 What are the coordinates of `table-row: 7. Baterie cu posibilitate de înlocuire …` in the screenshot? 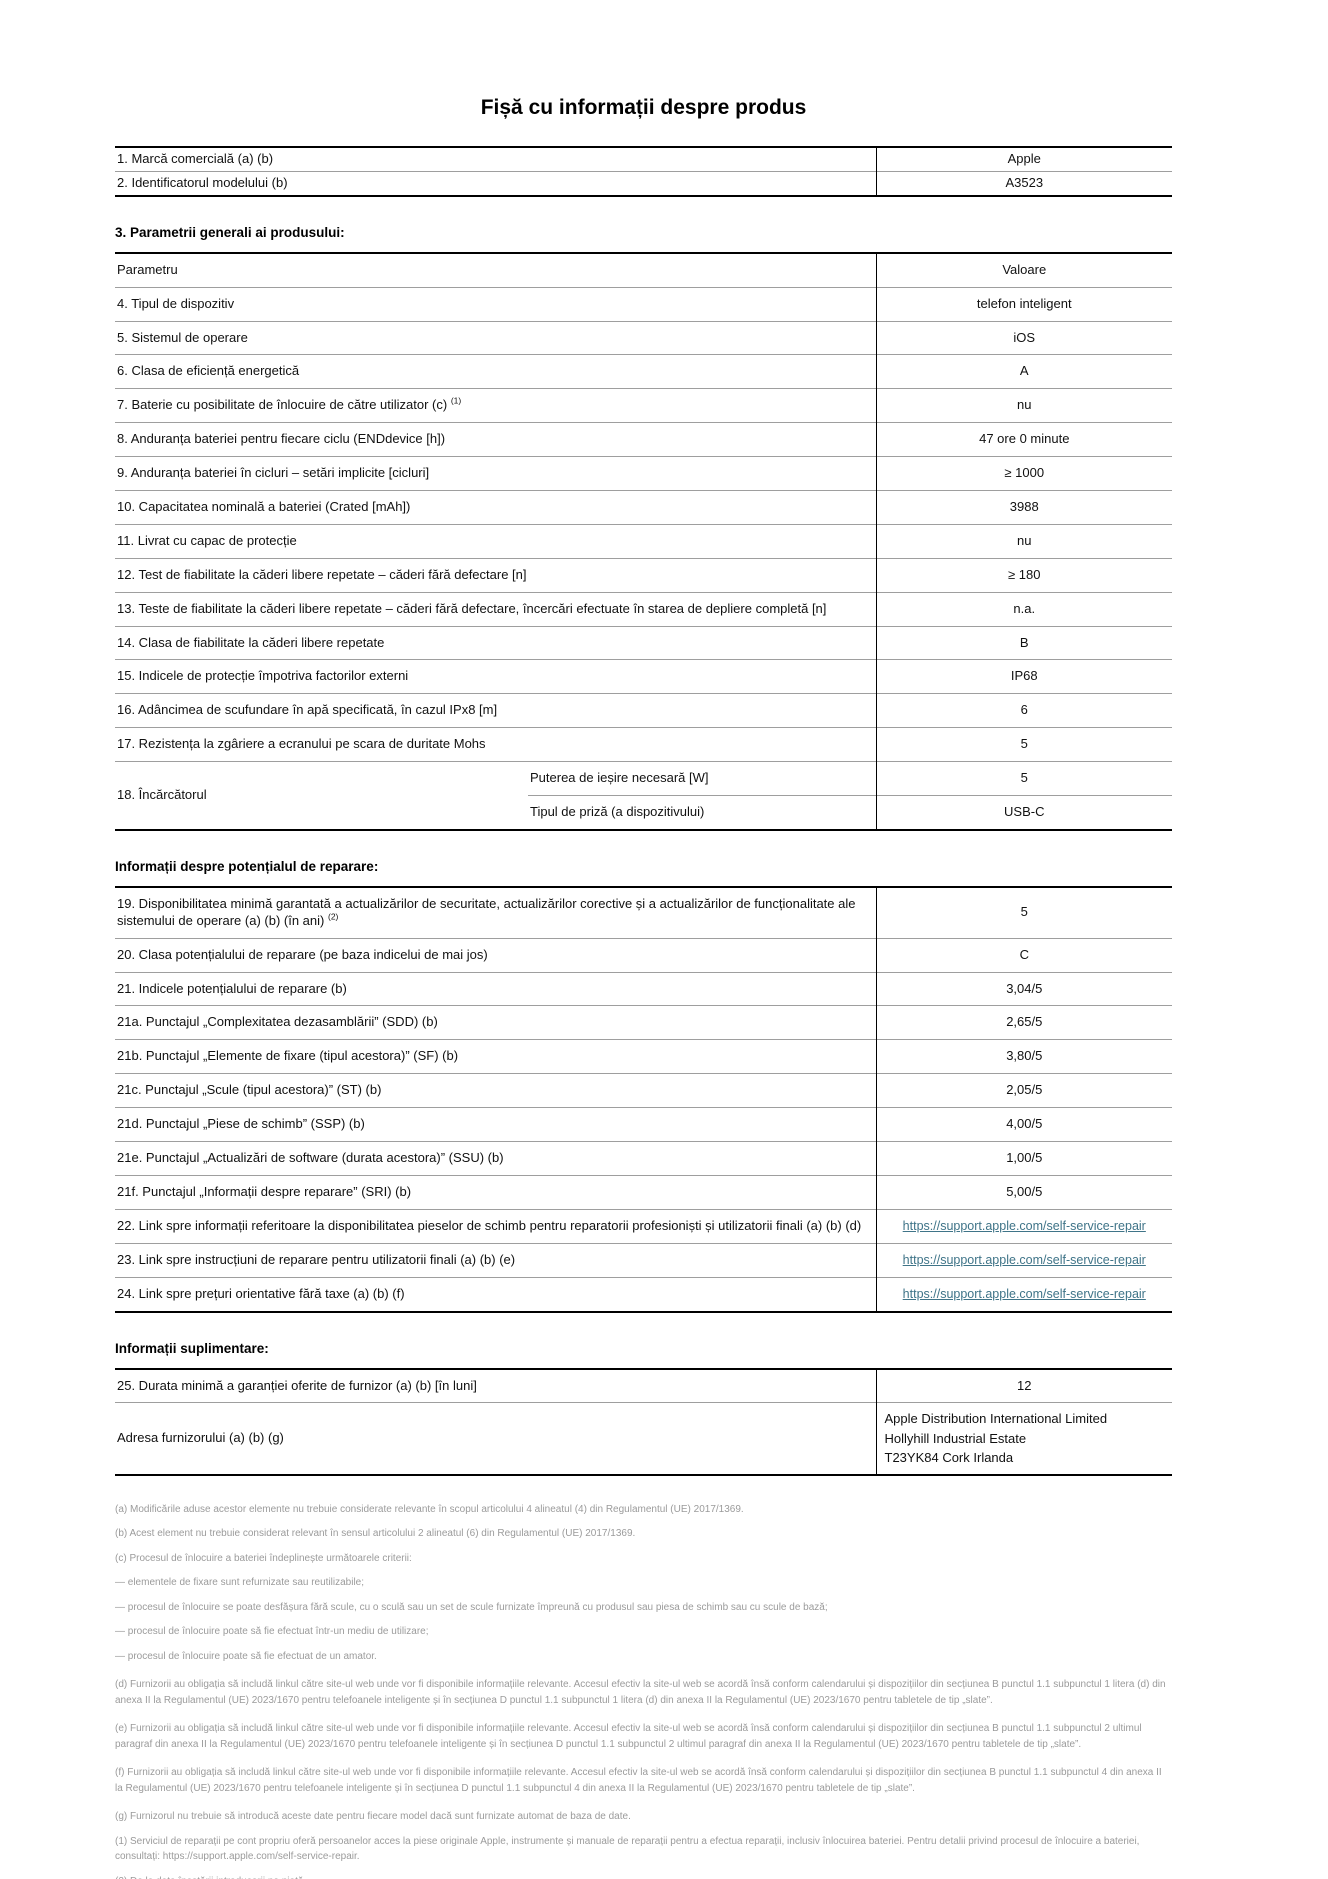 It's located at (644, 405).